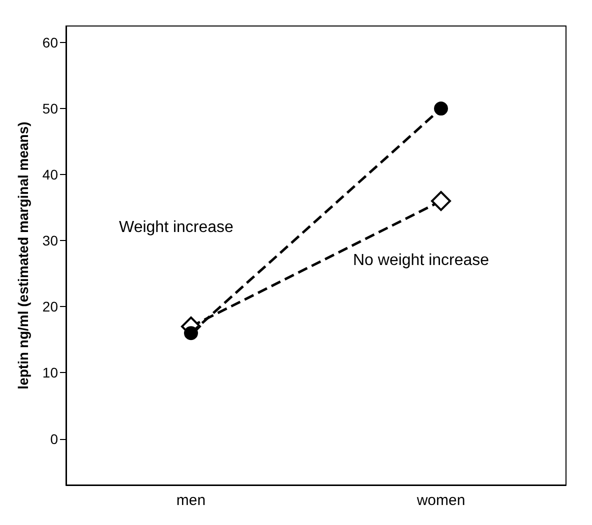 The height and width of the screenshot is (525, 592). I want to click on y-tick-label: 10, so click(50, 372).